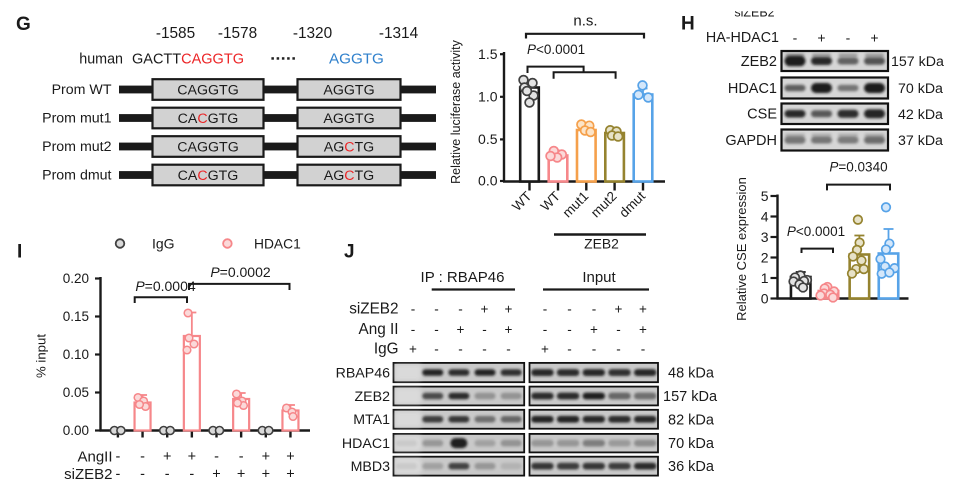 The height and width of the screenshot is (499, 957). I want to click on svg-text: 0.5, so click(488, 139).